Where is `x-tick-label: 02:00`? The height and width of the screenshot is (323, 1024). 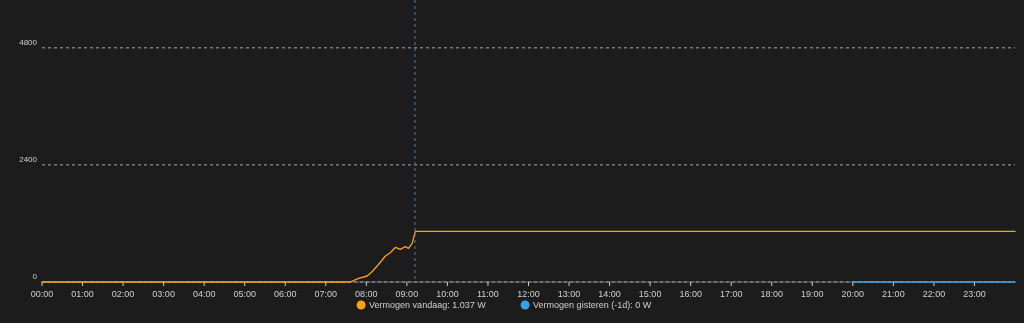
x-tick-label: 02:00 is located at coordinates (123, 294).